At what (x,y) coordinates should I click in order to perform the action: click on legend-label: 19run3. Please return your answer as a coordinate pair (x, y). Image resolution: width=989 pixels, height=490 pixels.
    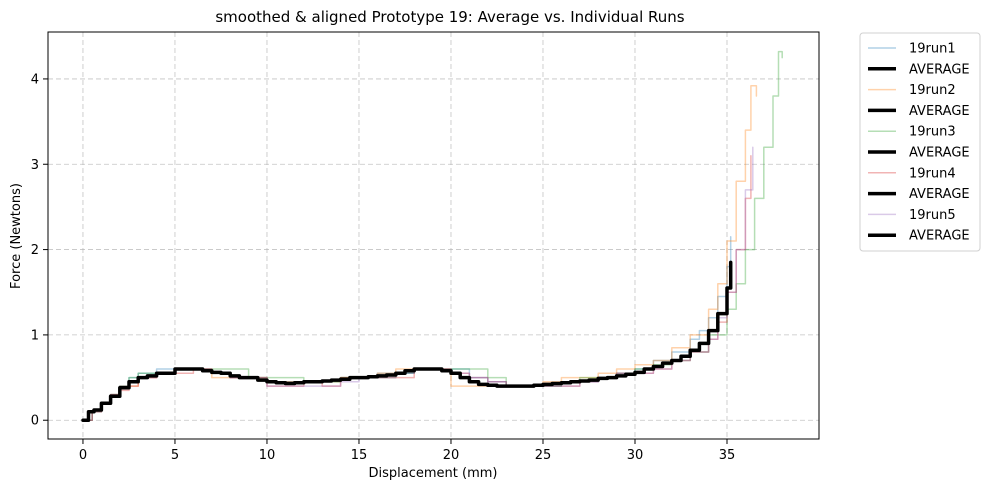
    Looking at the image, I should click on (932, 132).